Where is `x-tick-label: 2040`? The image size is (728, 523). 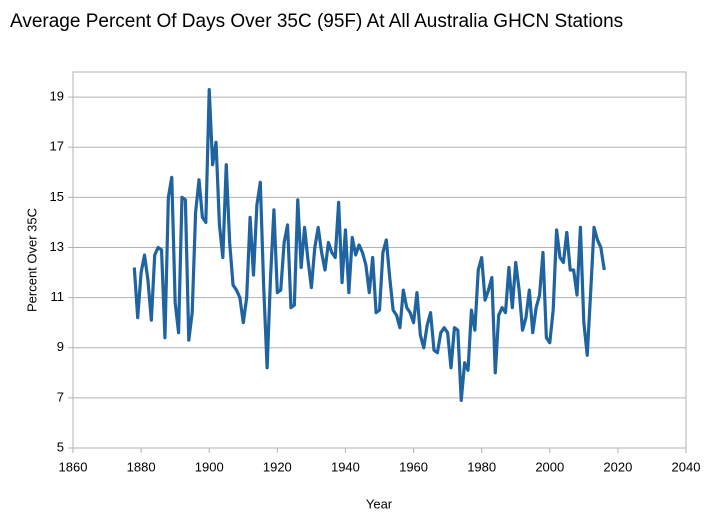
x-tick-label: 2040 is located at coordinates (686, 466).